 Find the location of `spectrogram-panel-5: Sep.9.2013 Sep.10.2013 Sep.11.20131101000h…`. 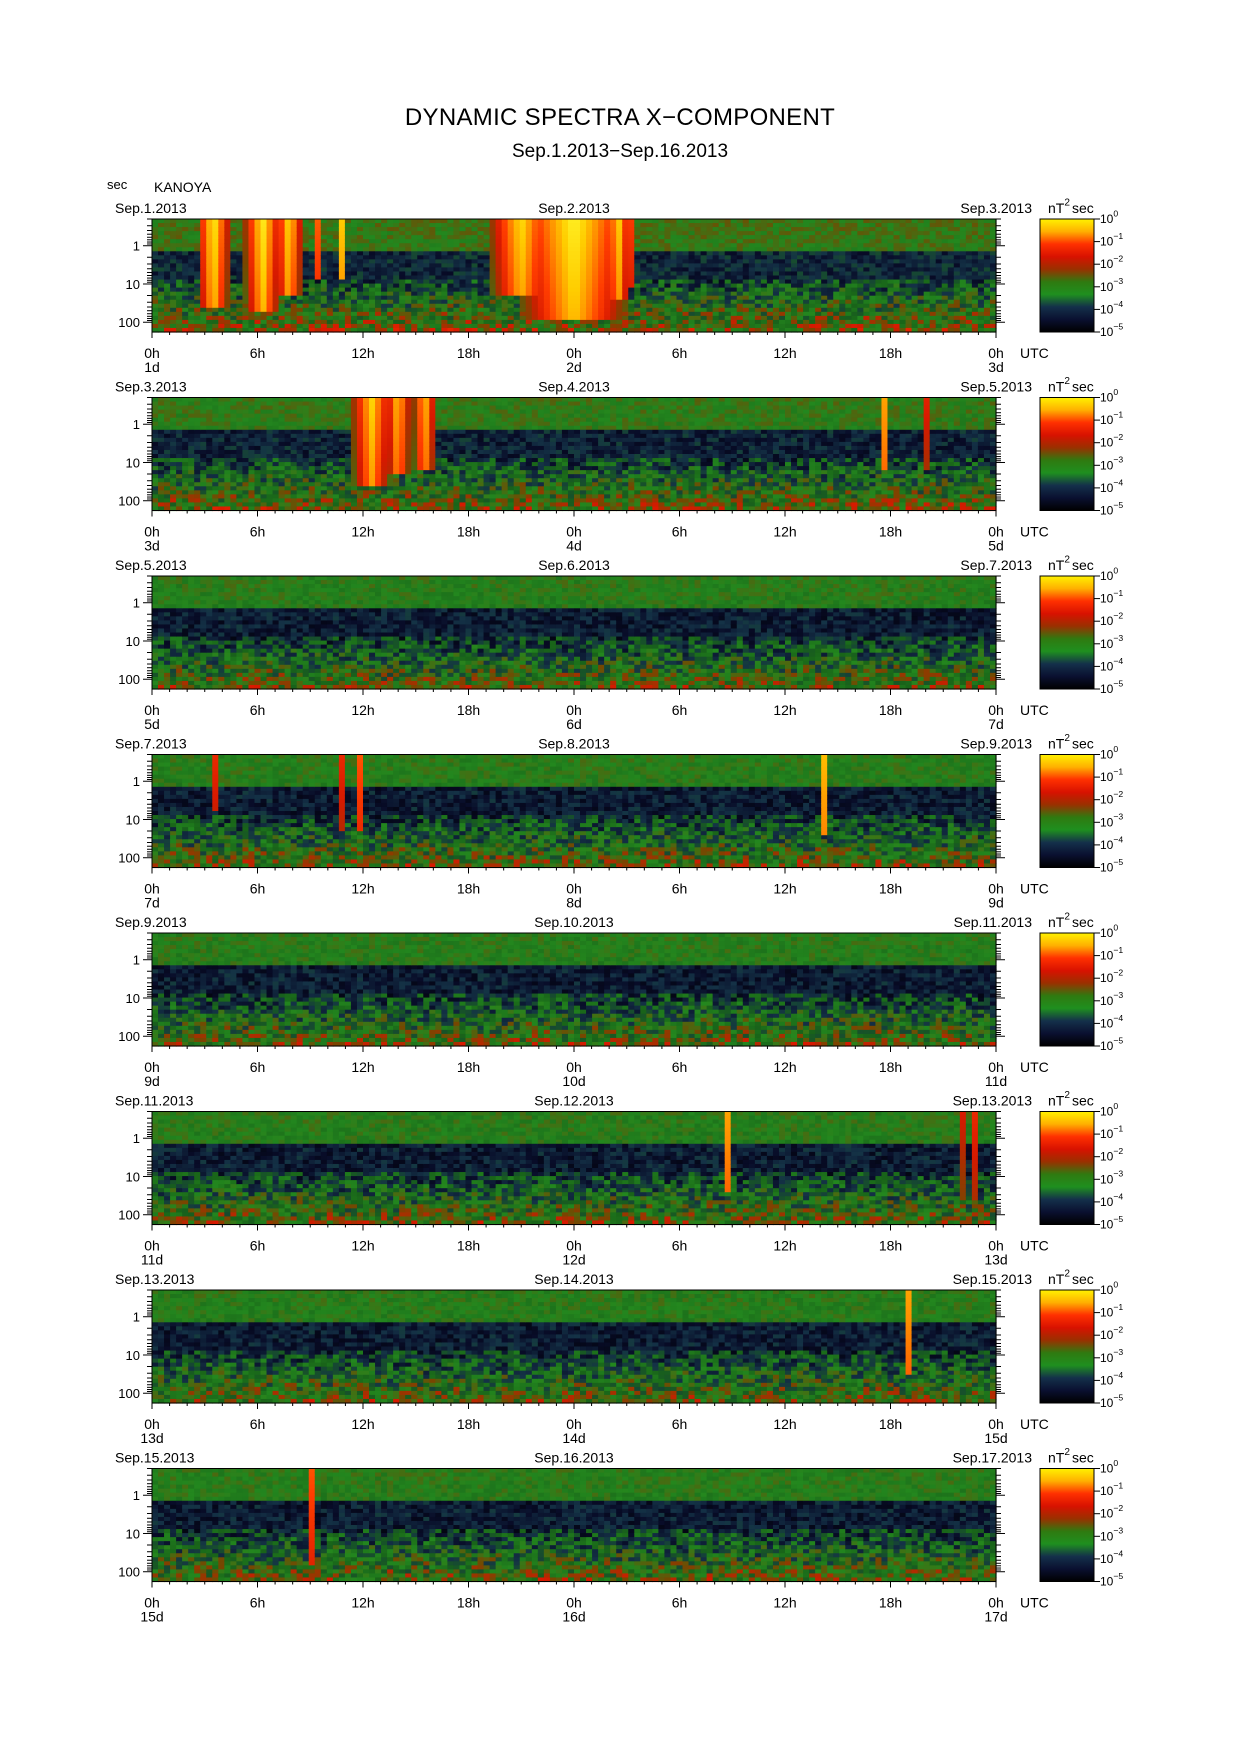

spectrogram-panel-5: Sep.9.2013 Sep.10.2013 Sep.11.20131101000h… is located at coordinates (619, 1000).